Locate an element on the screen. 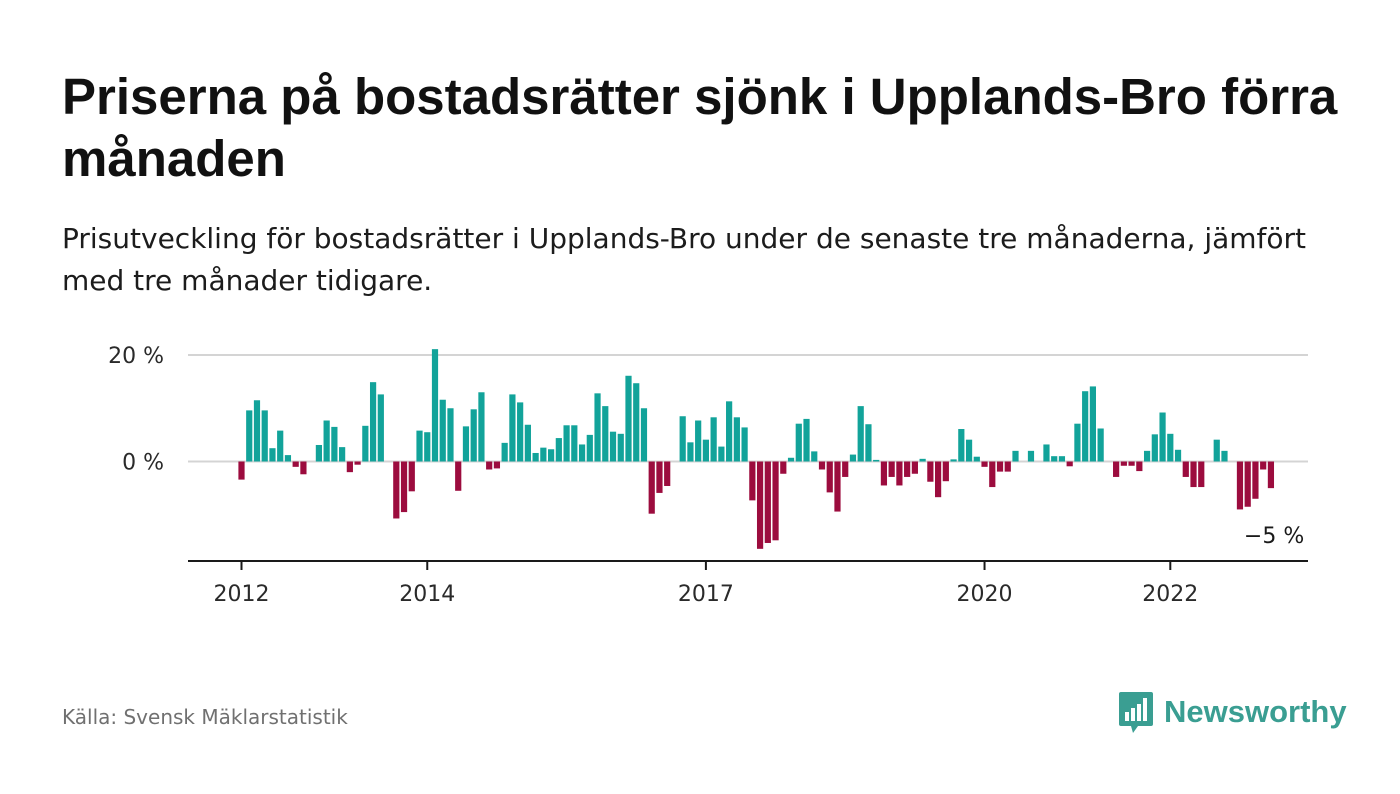 This screenshot has height=794, width=1400. x-axis is located at coordinates (748, 565).